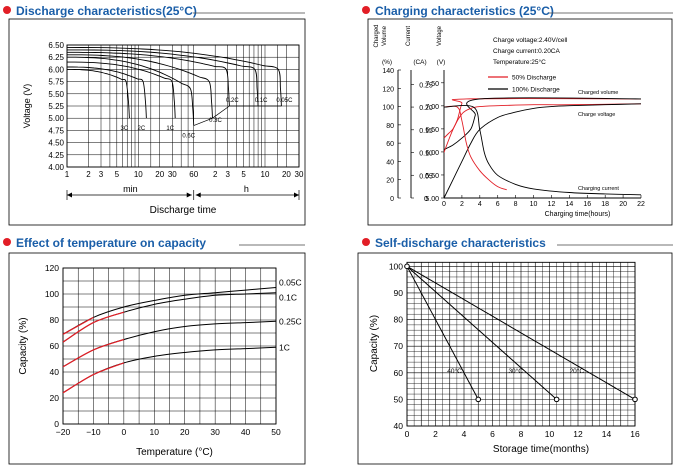 The width and height of the screenshot is (677, 470). What do you see at coordinates (169, 311) in the screenshot?
I see `temperature-curve-0.05C` at bounding box center [169, 311].